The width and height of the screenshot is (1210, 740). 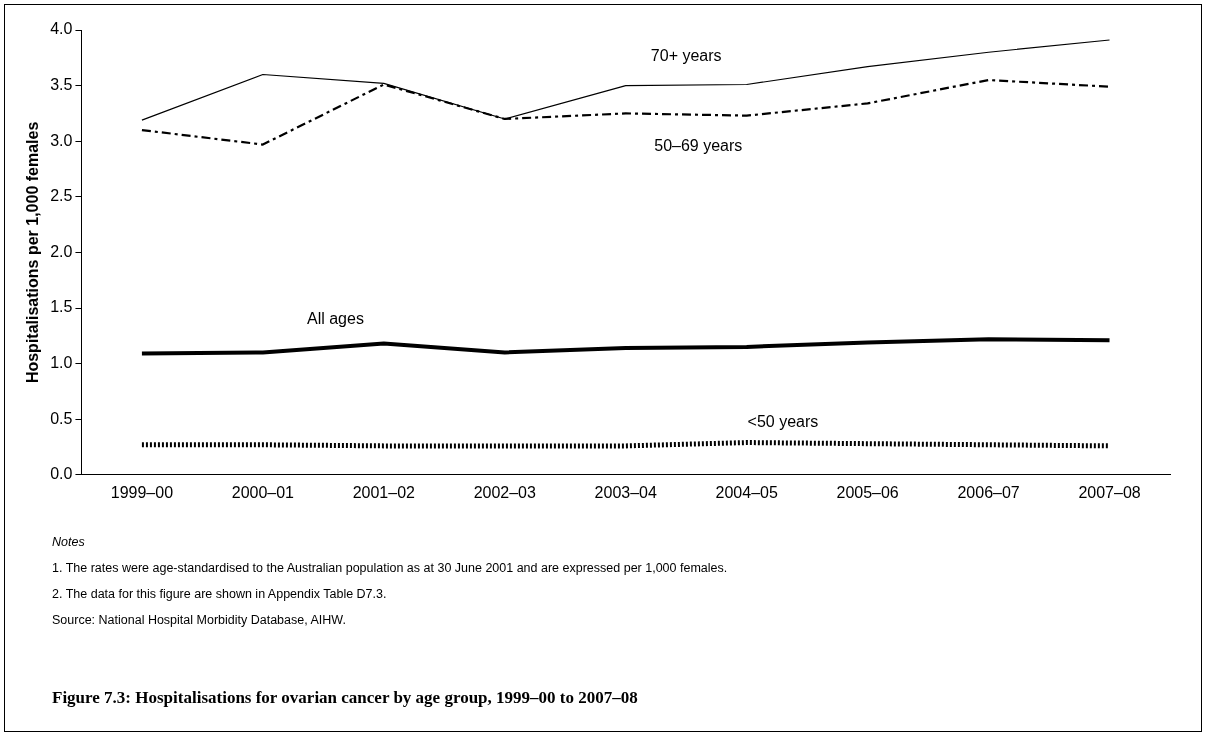 I want to click on y-tick-label: 3.5, so click(x=61, y=85).